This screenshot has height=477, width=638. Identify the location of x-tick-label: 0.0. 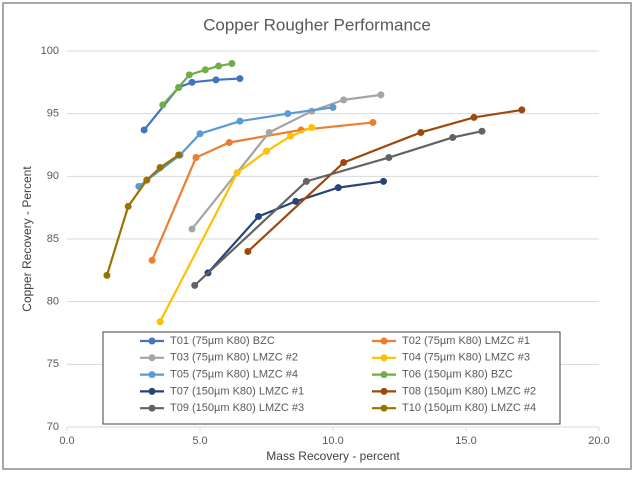
(66, 441).